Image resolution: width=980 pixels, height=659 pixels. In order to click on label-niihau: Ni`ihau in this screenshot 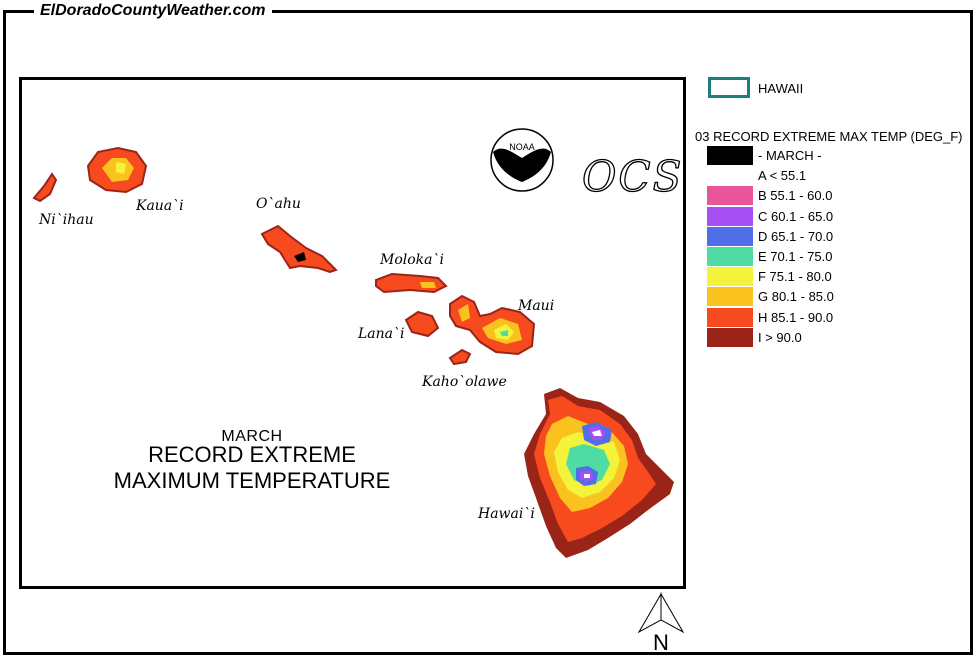, I will do `click(66, 220)`.